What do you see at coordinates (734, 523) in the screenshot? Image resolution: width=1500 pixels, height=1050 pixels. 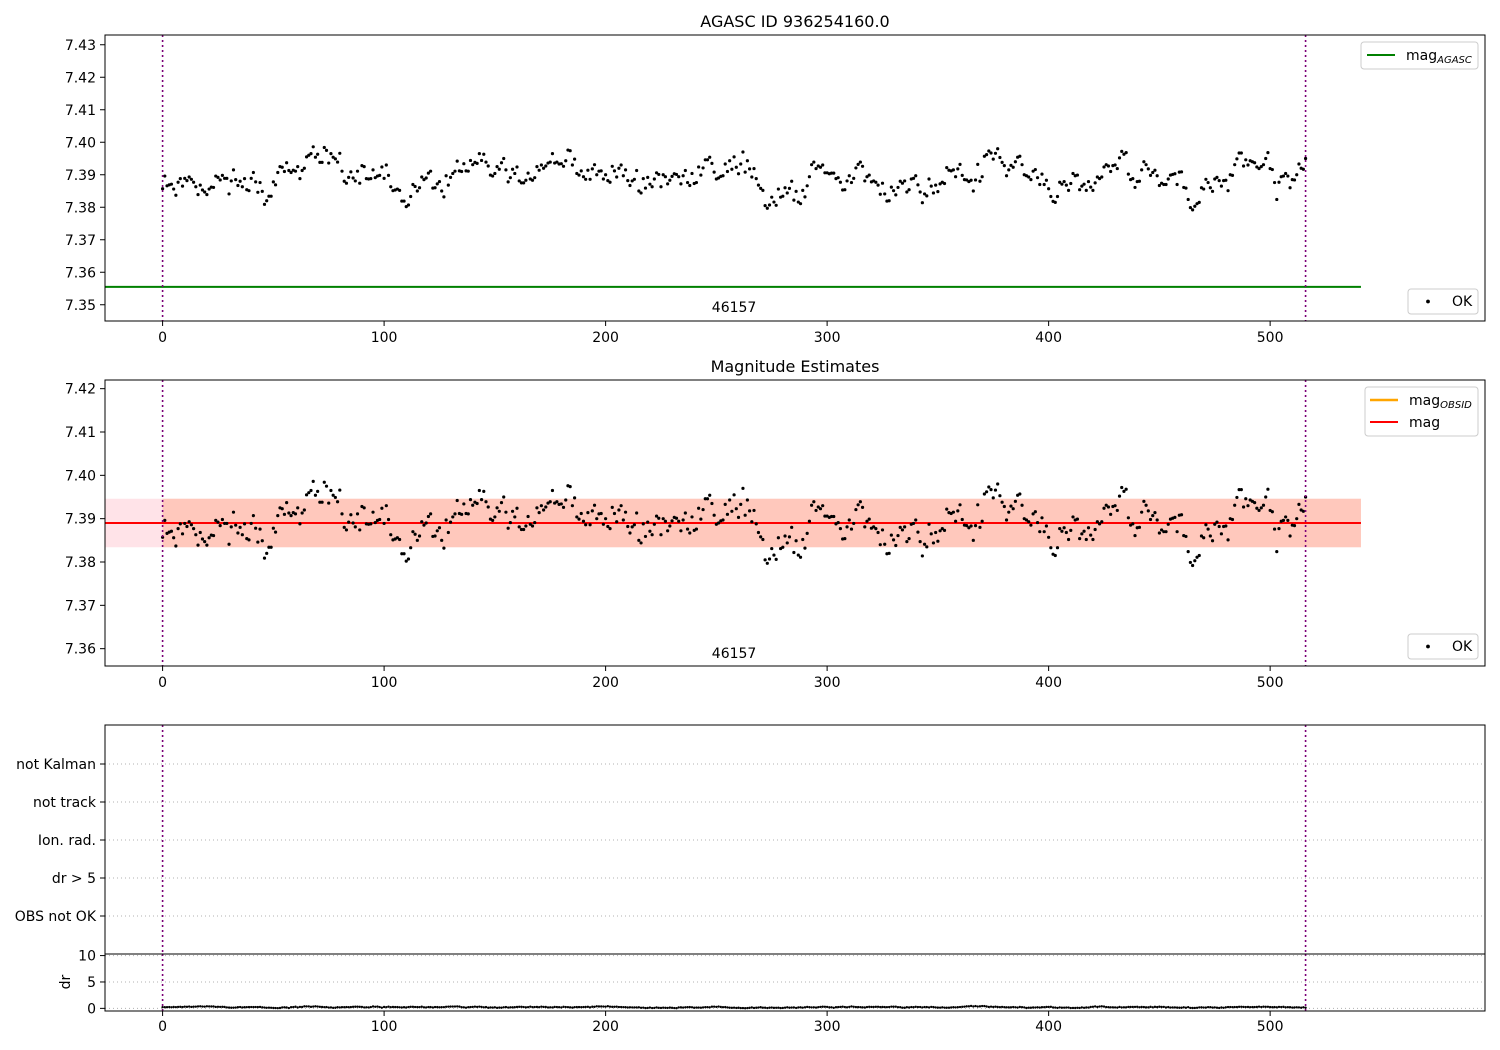 I see `ok-points` at bounding box center [734, 523].